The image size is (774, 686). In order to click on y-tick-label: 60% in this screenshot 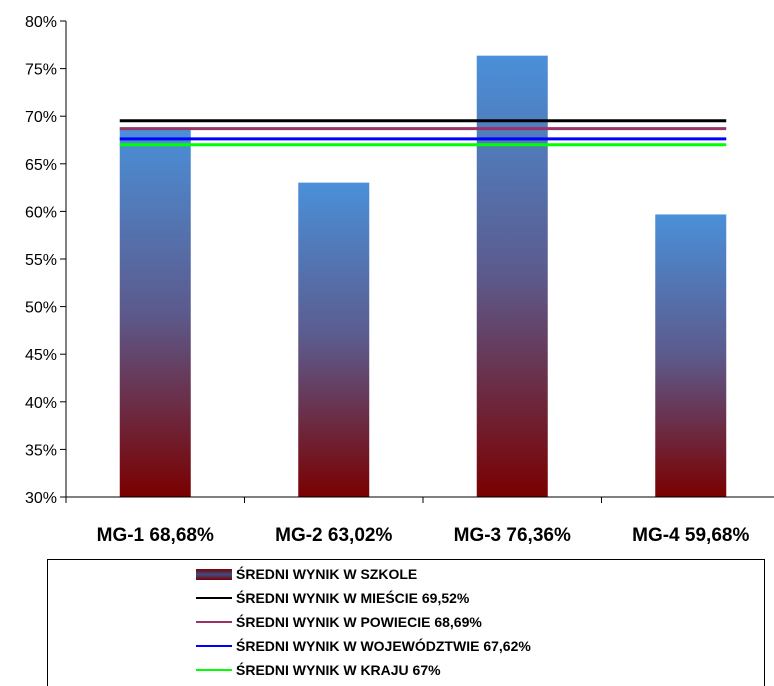, I will do `click(41, 212)`.